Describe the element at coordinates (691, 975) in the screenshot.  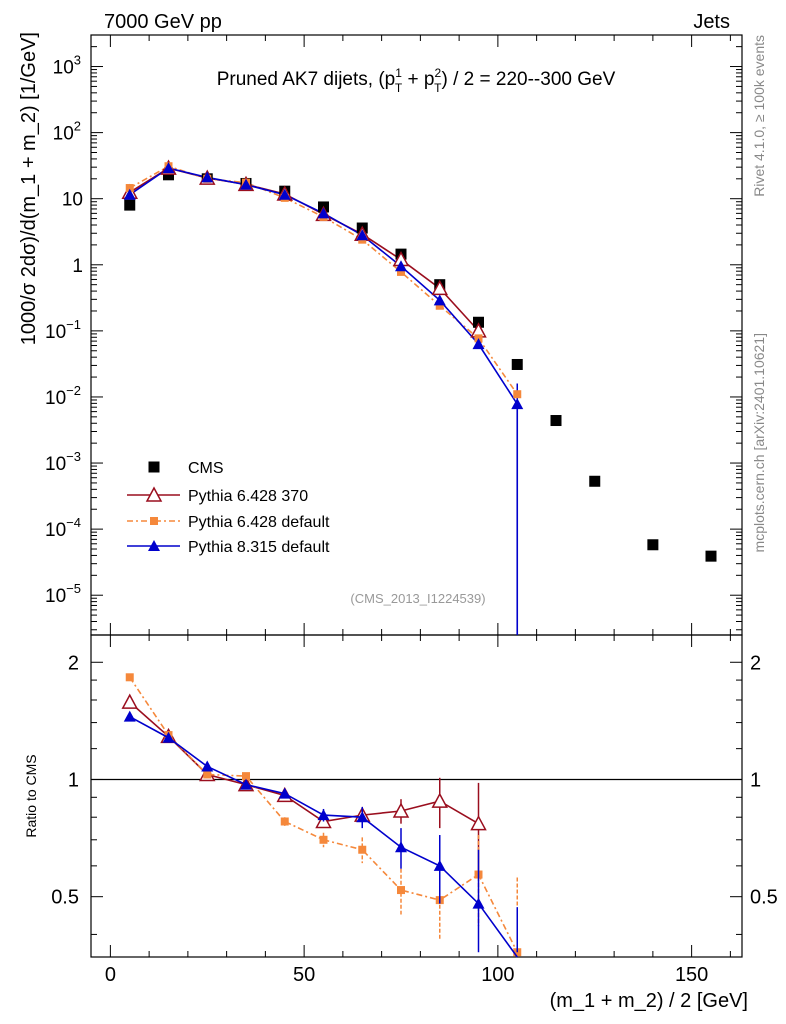
I see `x-tick-label: 150` at that location.